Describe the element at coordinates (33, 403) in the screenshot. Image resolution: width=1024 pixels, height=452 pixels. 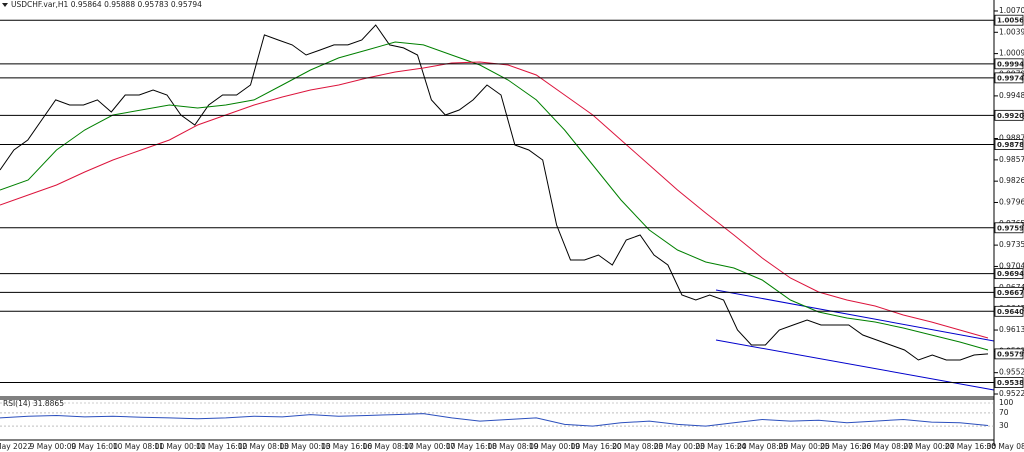
I see `rsi-title: RSI(14) 31.8865` at that location.